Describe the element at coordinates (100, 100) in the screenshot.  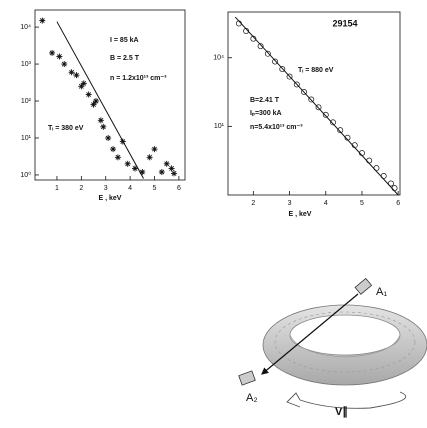
I see `fit-line` at that location.